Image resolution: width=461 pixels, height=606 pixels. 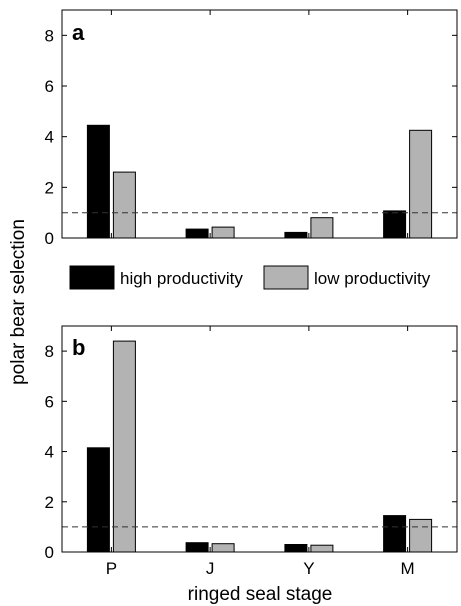 What do you see at coordinates (49, 238) in the screenshot?
I see `y-tick-label-a-0: 0` at bounding box center [49, 238].